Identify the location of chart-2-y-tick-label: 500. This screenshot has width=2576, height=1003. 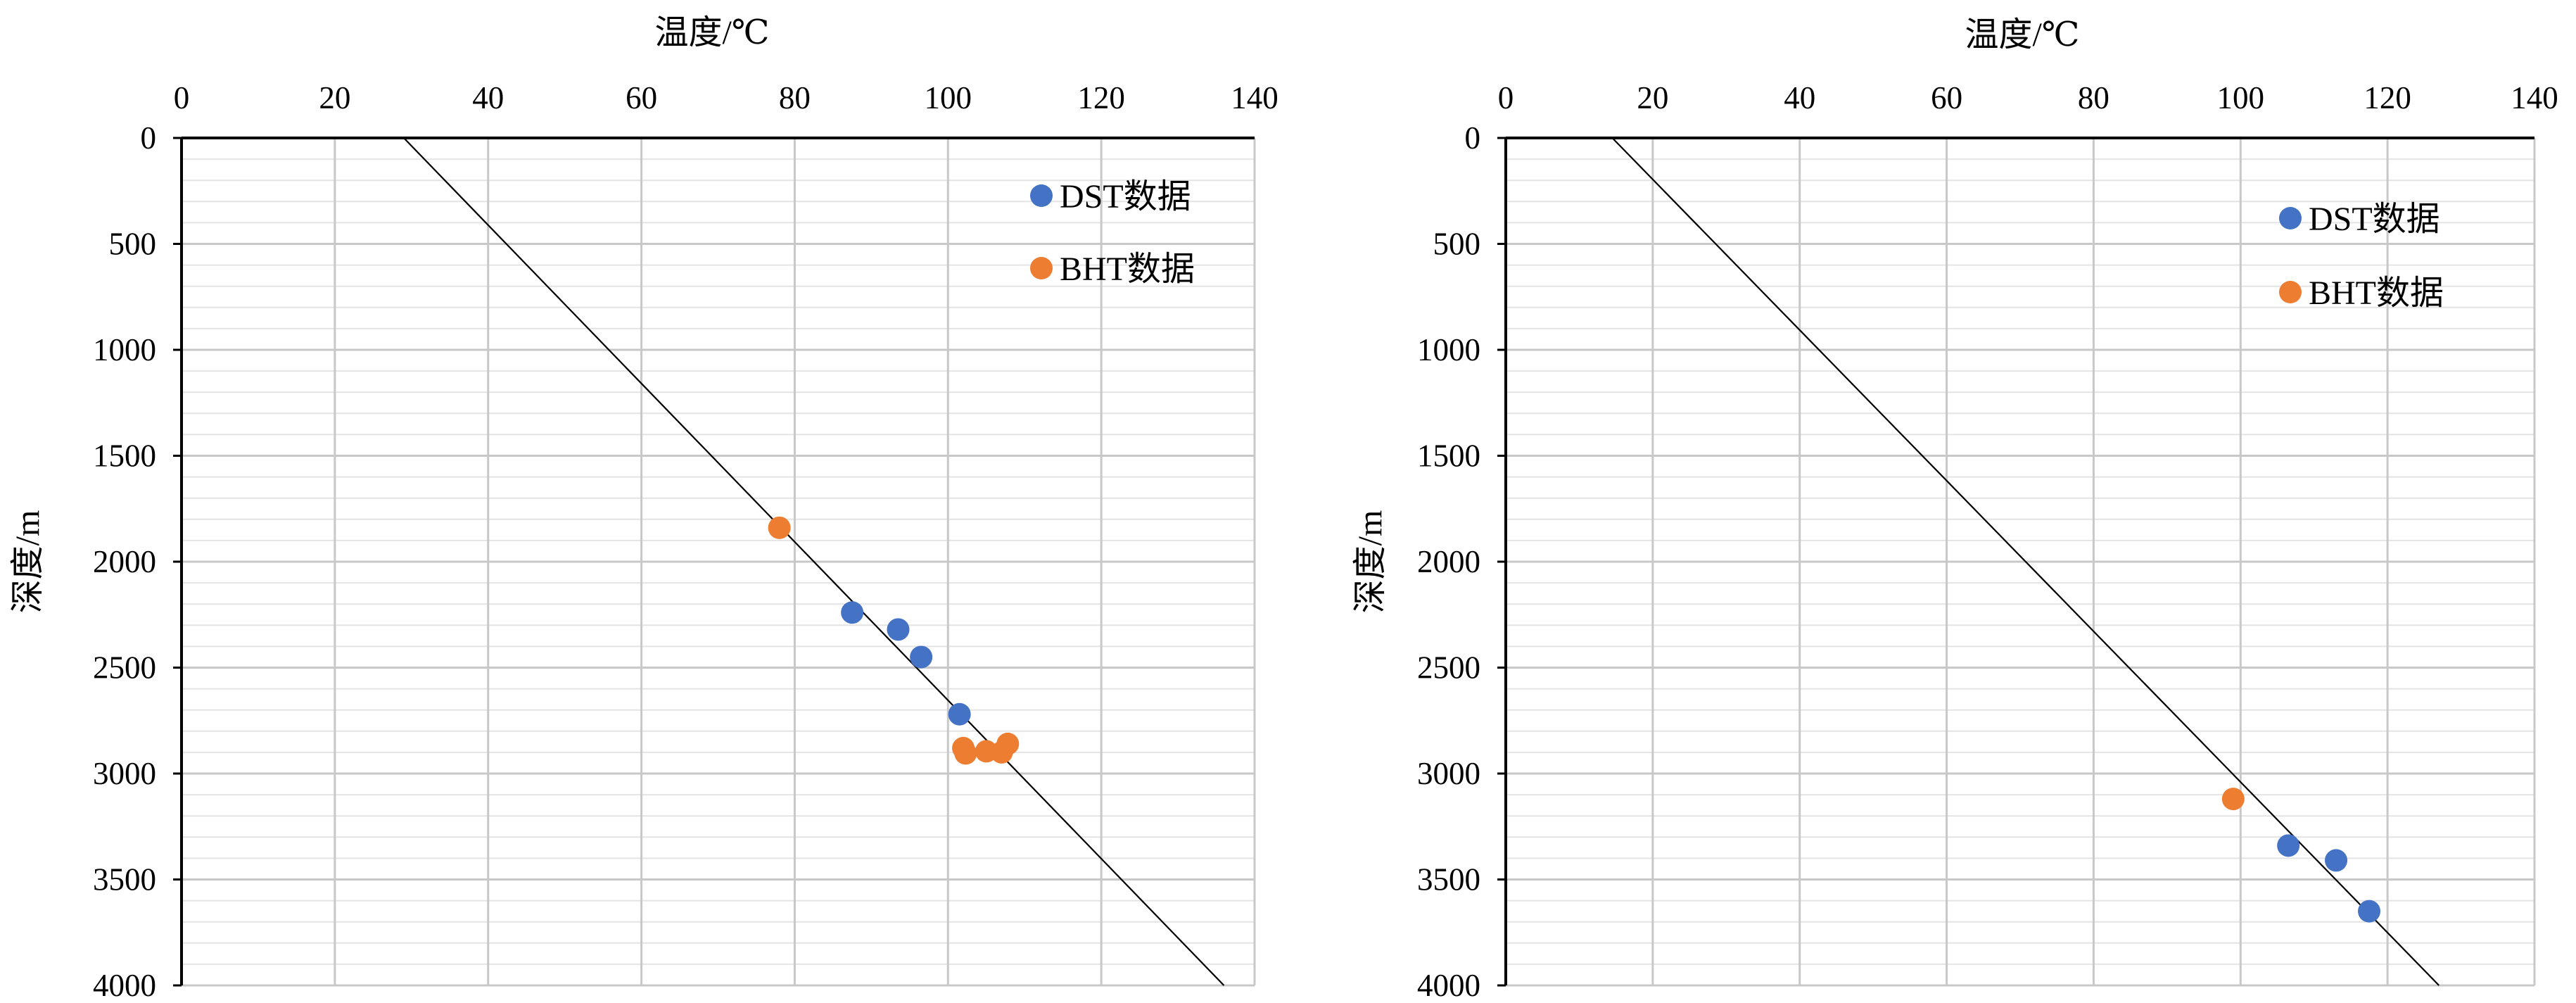
(1457, 244).